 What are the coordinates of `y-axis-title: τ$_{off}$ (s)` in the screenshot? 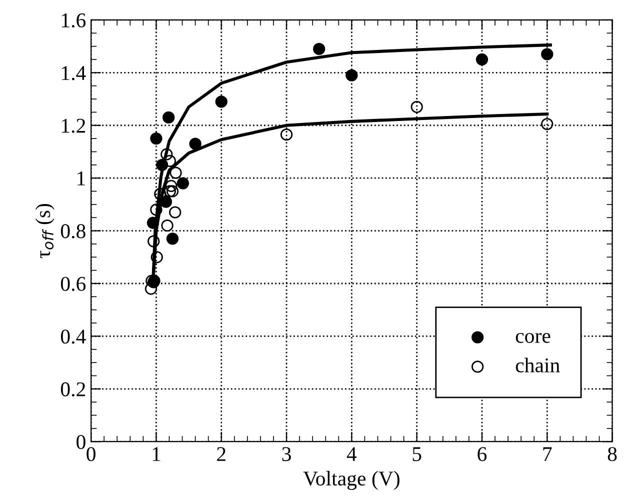 It's located at (44, 231).